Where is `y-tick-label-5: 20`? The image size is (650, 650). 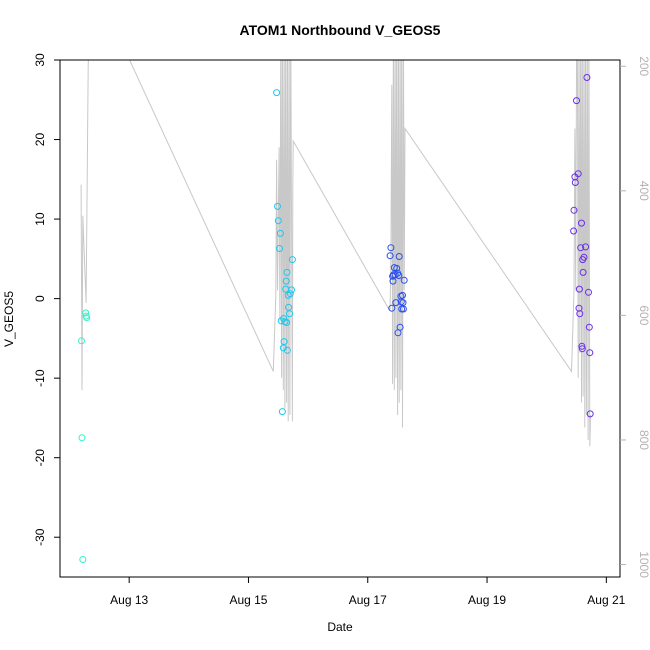
y-tick-label-5: 20 is located at coordinates (40, 140).